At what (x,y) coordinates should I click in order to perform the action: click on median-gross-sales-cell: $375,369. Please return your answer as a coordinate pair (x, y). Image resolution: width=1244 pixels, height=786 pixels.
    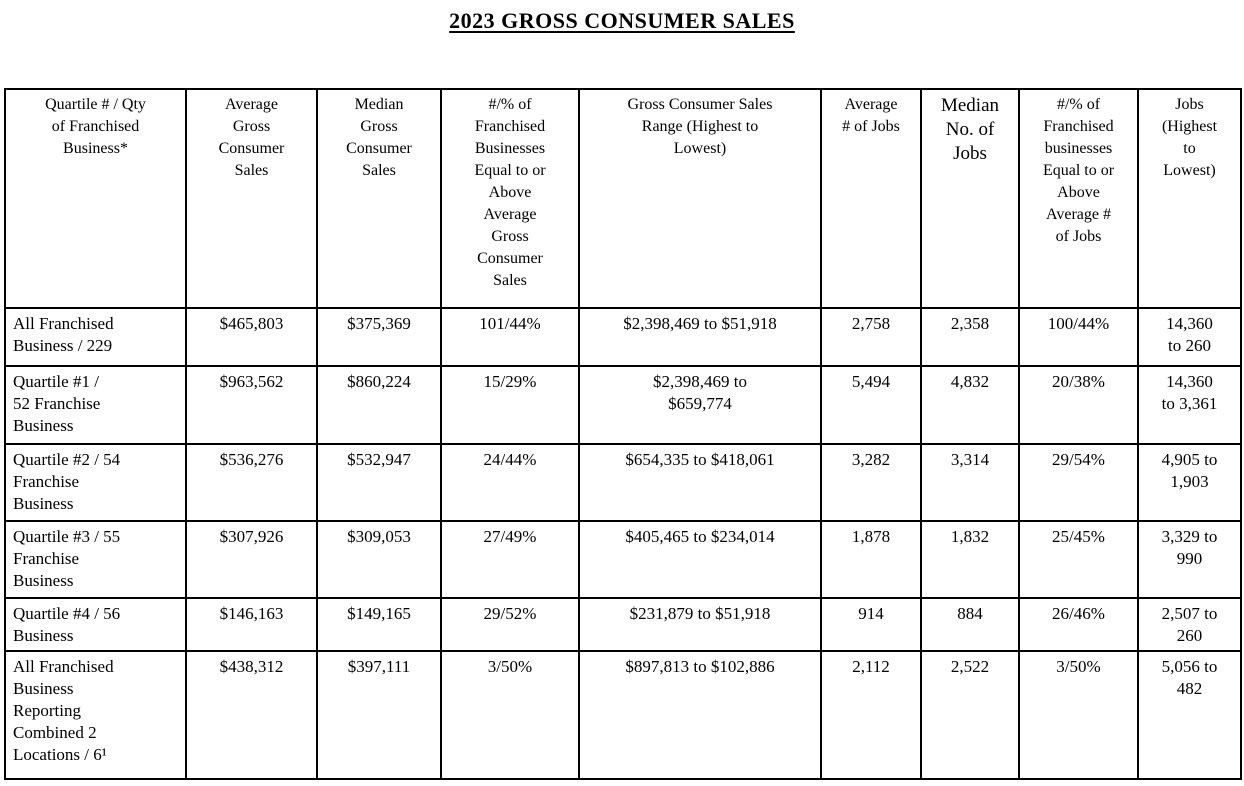
    Looking at the image, I should click on (379, 337).